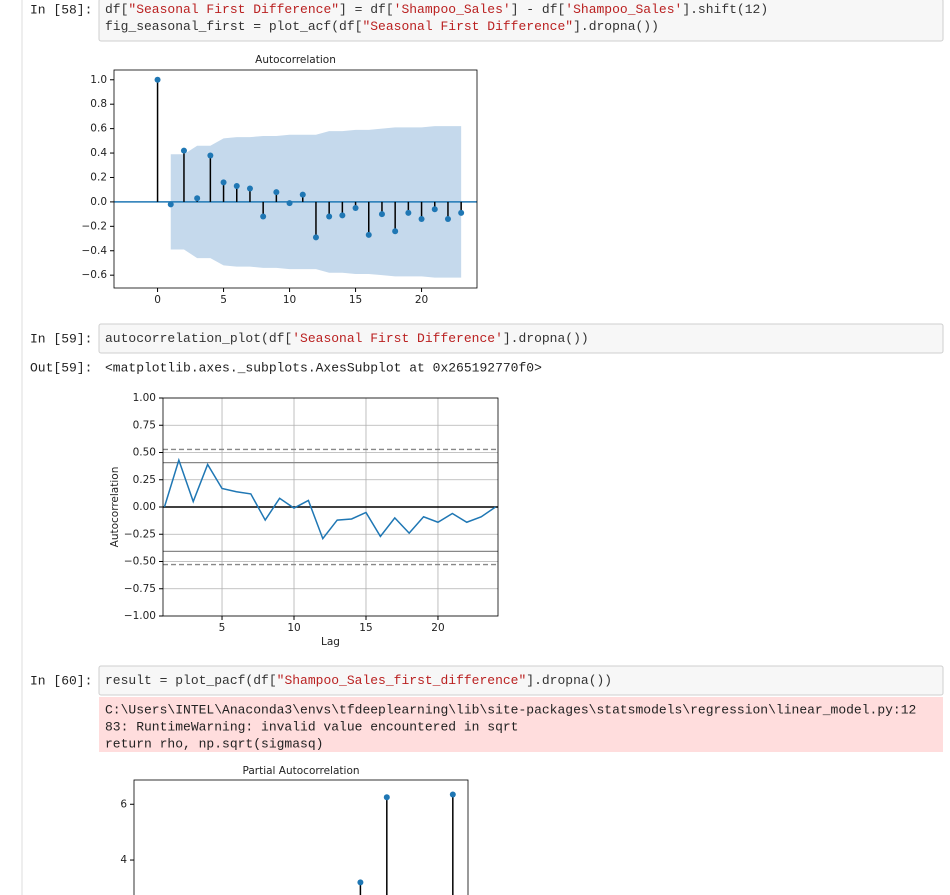 This screenshot has height=895, width=950. I want to click on y-tick-label: 1.00, so click(144, 398).